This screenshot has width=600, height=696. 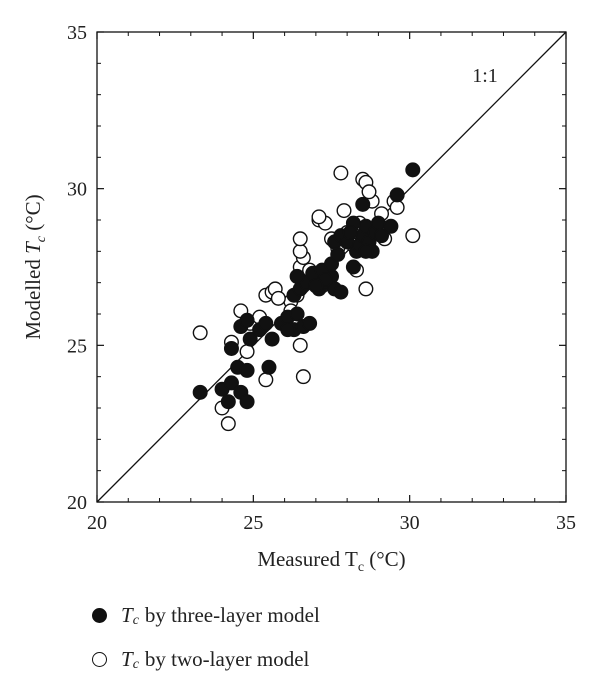 I want to click on data-points, so click(x=306, y=297).